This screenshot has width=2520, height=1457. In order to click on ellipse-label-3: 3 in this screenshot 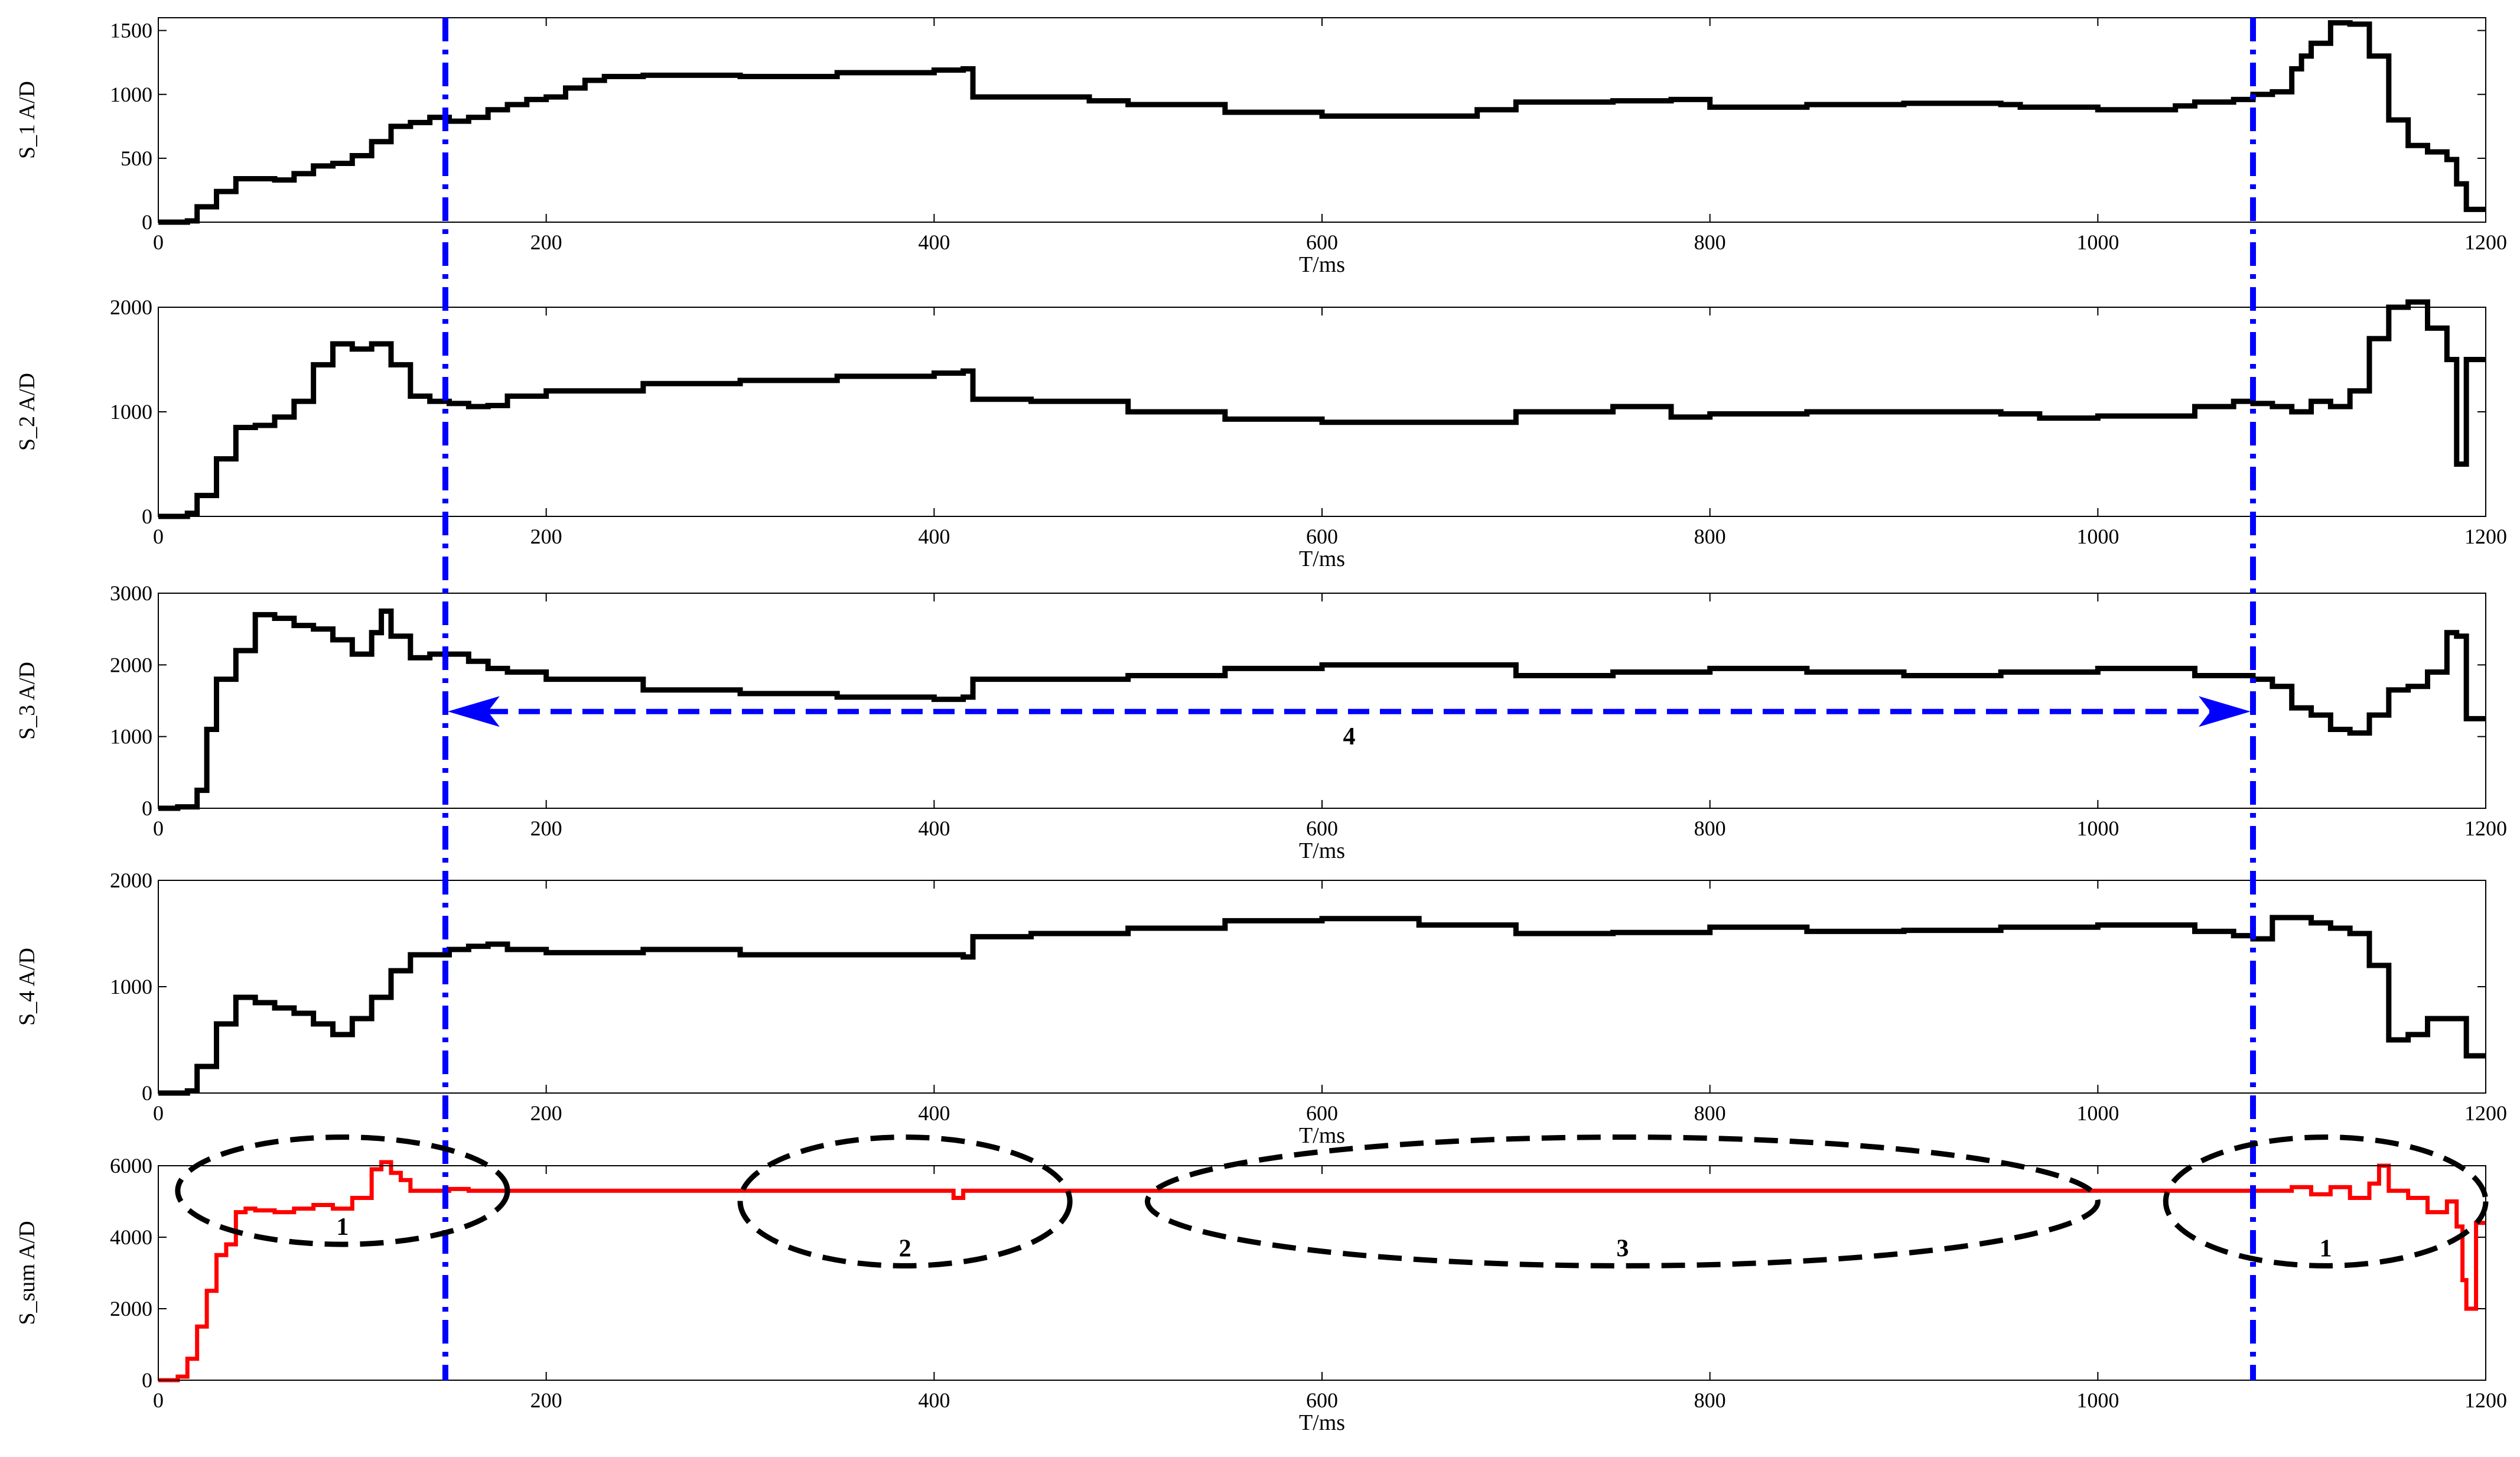, I will do `click(1622, 1249)`.